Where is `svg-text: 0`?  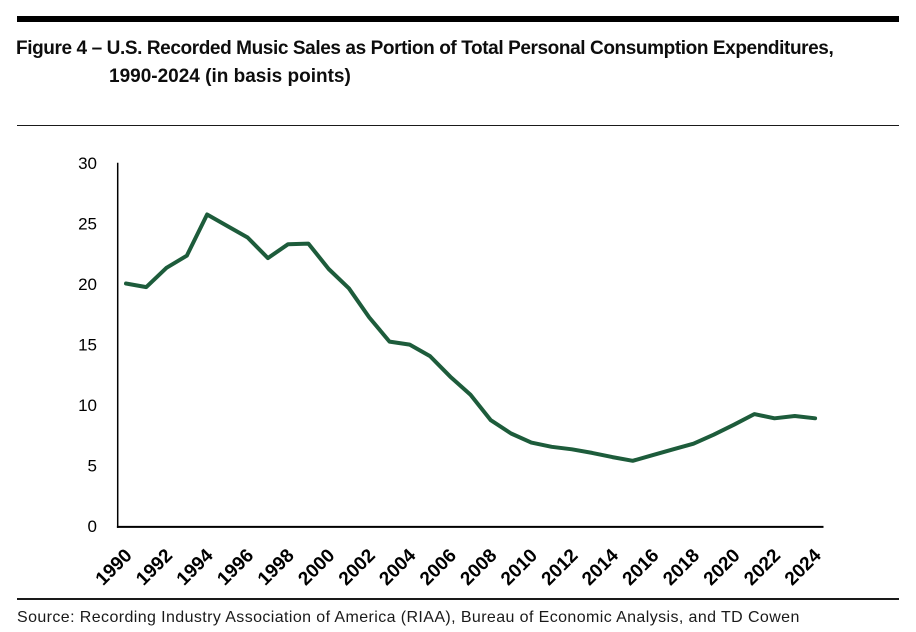 svg-text: 0 is located at coordinates (92, 526).